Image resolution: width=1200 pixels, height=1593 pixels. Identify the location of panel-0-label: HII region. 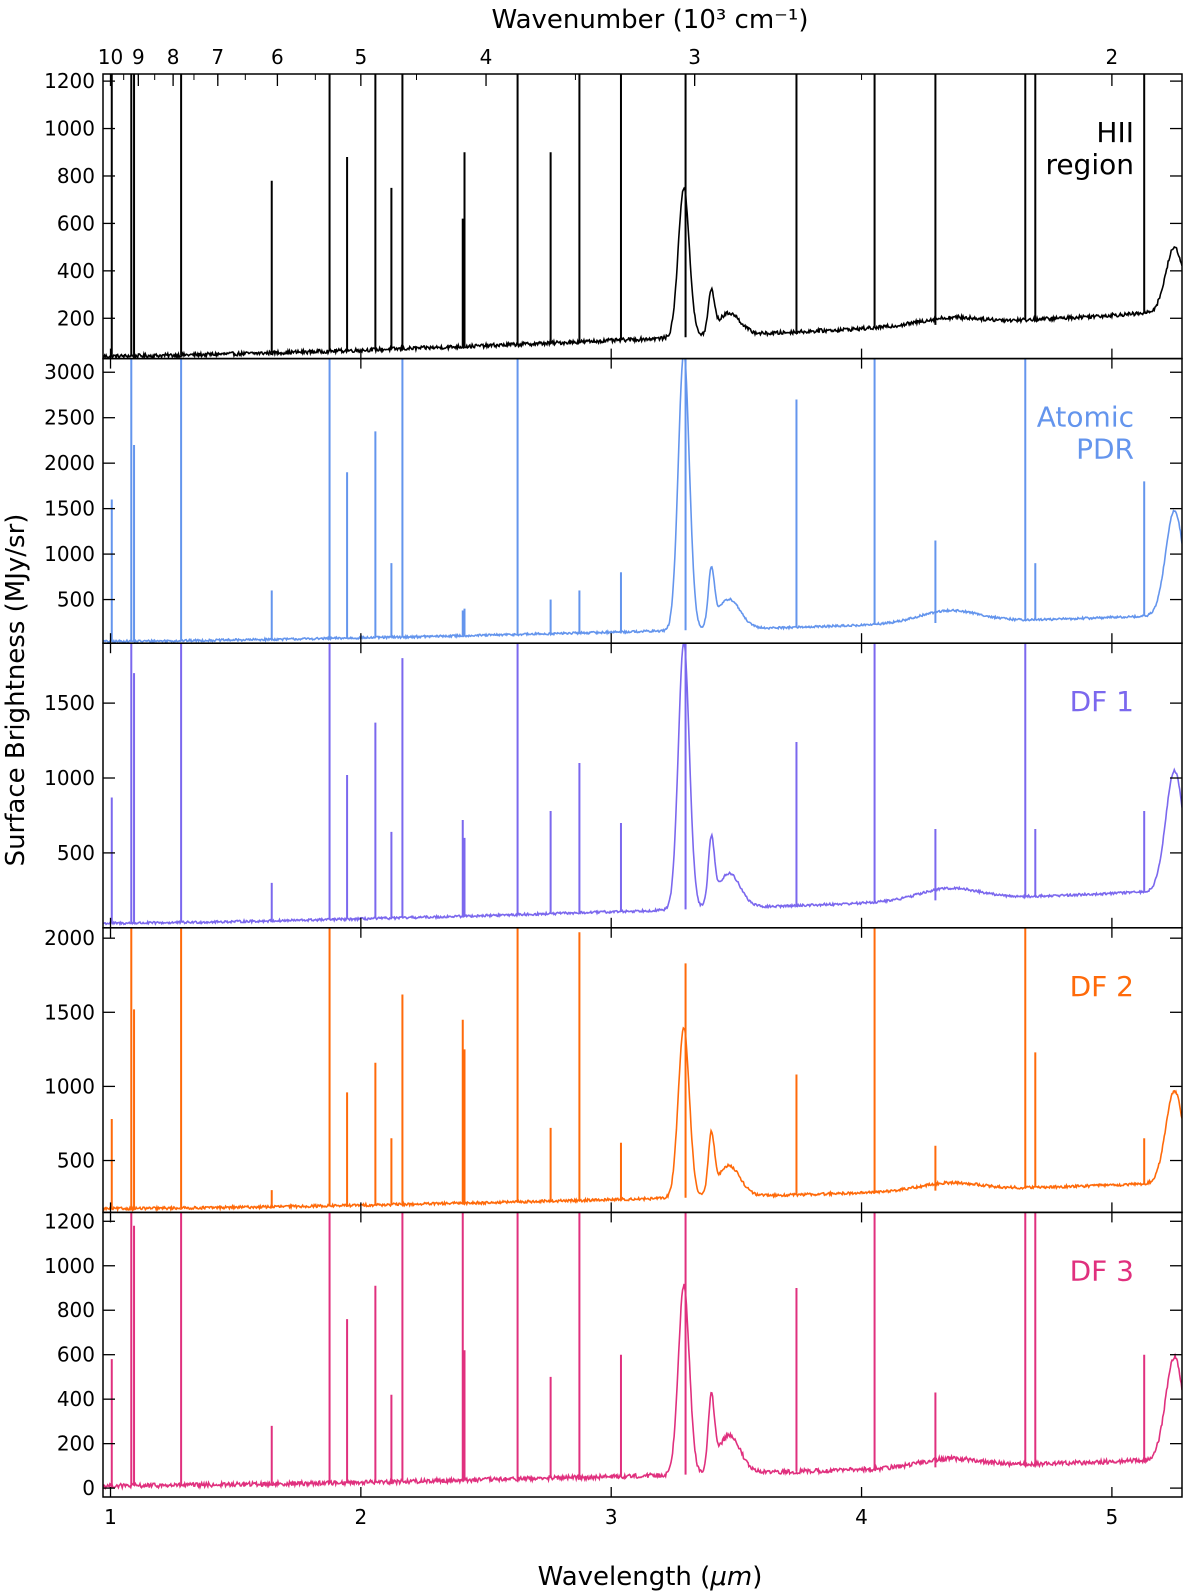
(1089, 148).